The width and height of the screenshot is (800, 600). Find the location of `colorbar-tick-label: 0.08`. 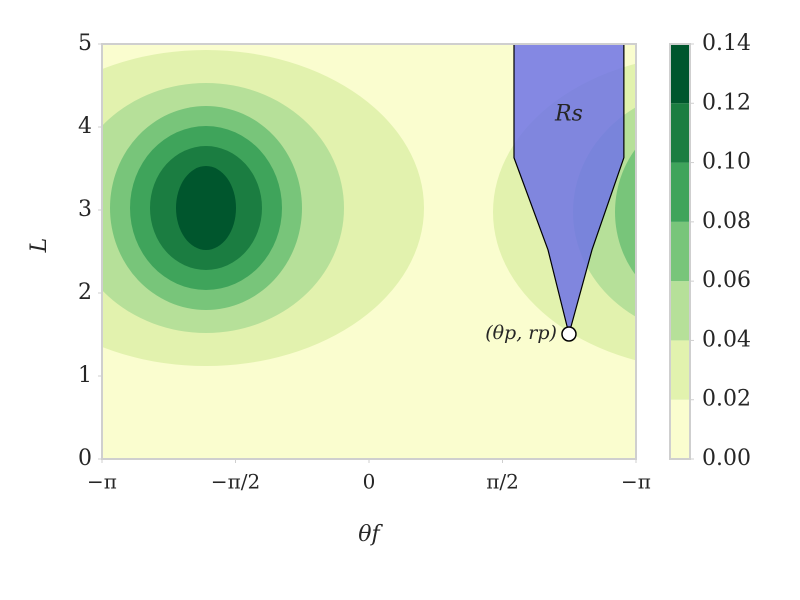

colorbar-tick-label: 0.08 is located at coordinates (726, 221).